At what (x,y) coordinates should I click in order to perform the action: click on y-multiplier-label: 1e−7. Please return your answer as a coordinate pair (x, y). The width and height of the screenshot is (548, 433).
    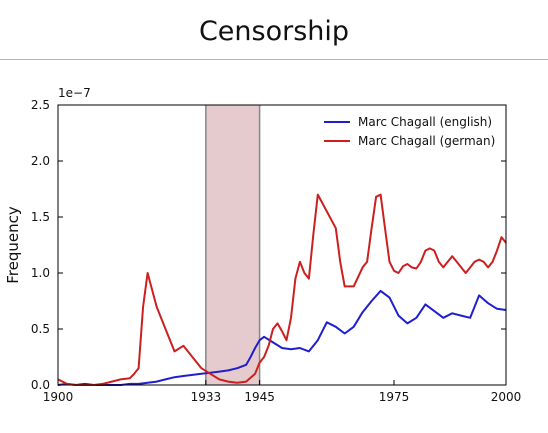
    Looking at the image, I should click on (74, 93).